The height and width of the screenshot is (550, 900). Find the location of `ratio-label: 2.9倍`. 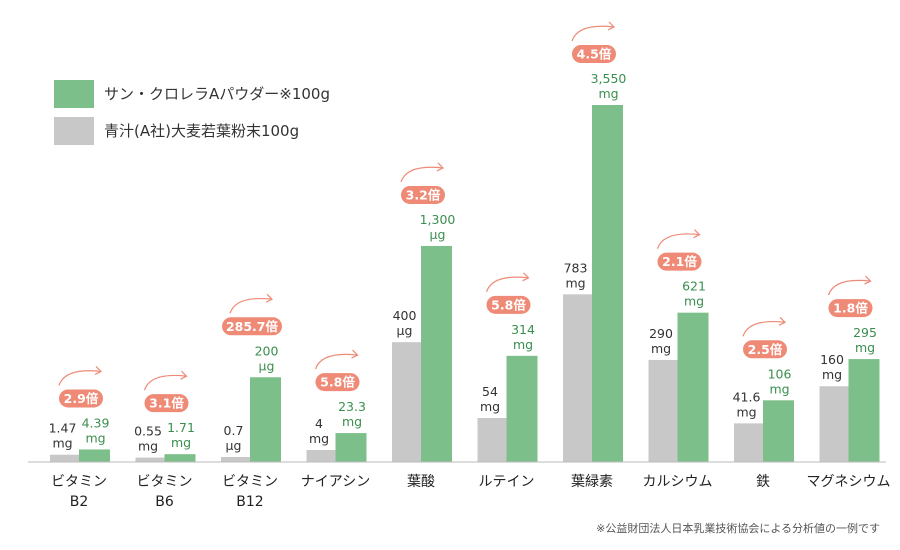

ratio-label: 2.9倍 is located at coordinates (81, 398).